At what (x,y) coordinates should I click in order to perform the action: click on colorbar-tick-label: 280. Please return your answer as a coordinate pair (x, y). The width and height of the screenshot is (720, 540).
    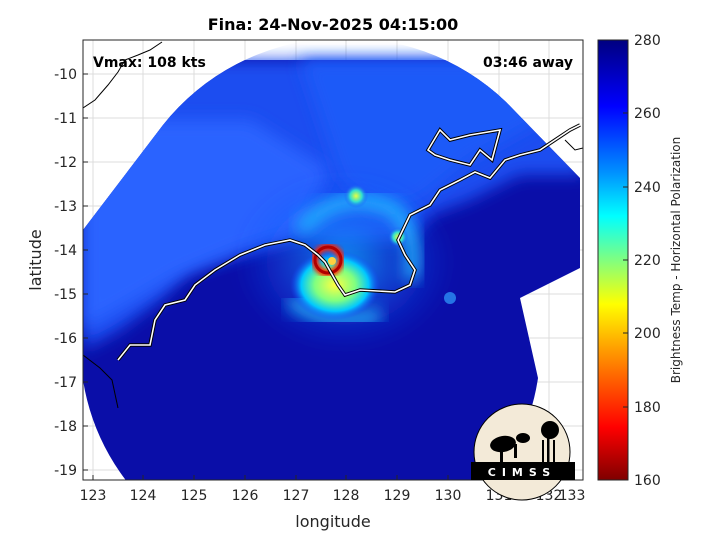
    Looking at the image, I should click on (647, 41).